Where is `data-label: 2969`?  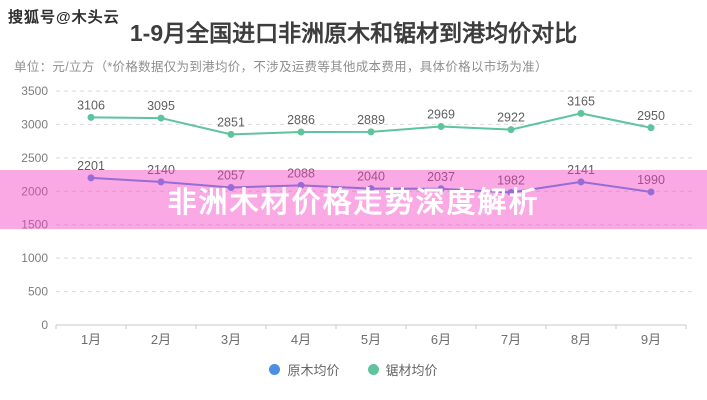
data-label: 2969 is located at coordinates (441, 115).